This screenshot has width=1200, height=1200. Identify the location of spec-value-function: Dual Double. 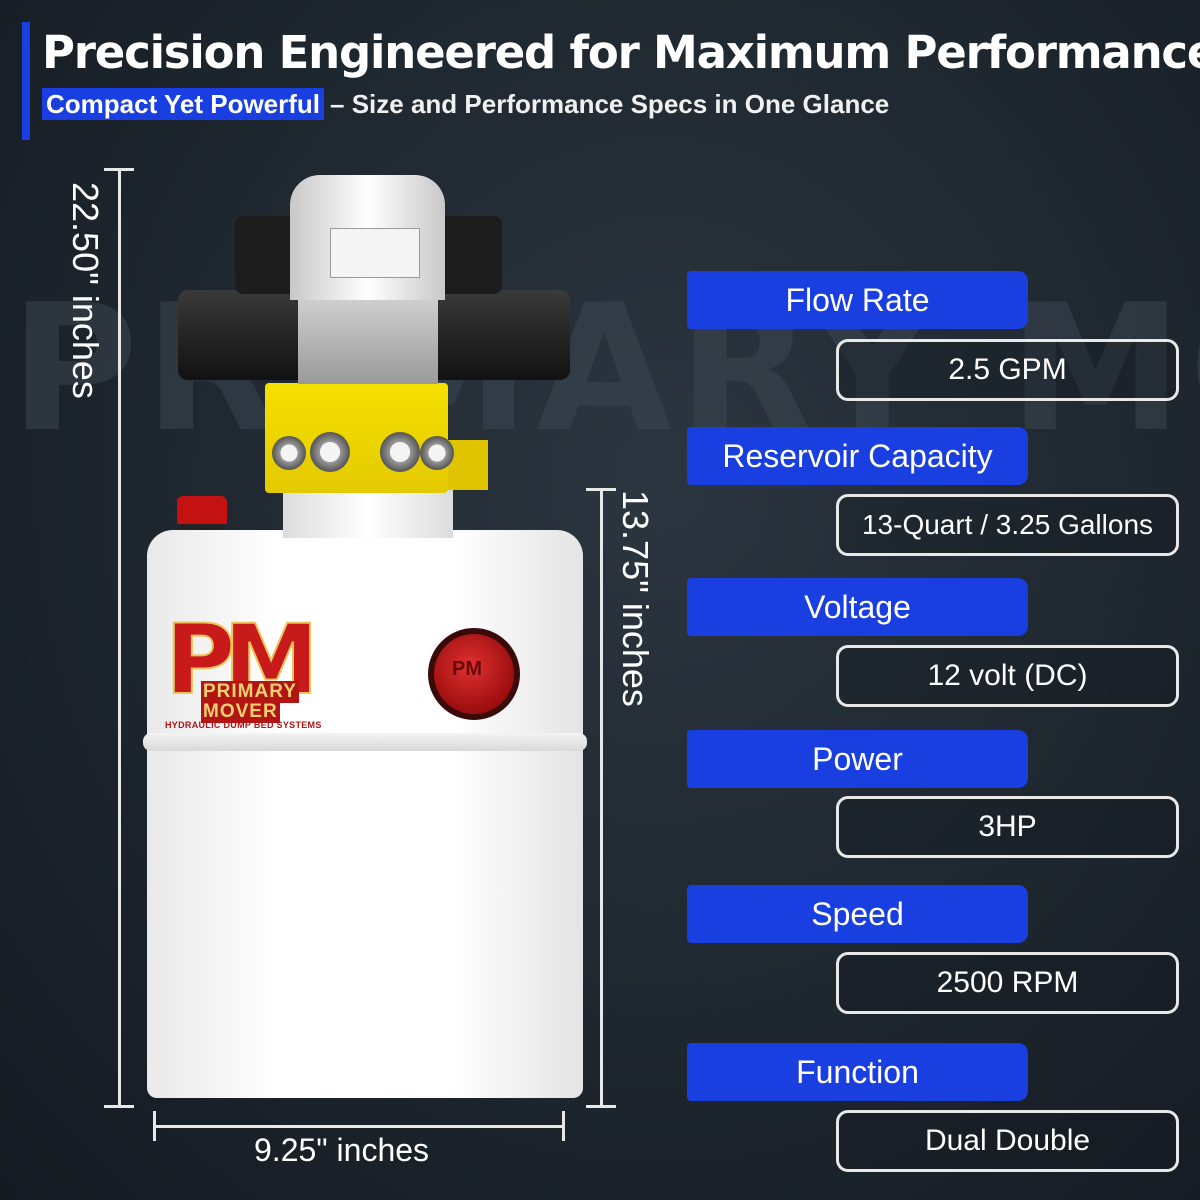
(1007, 1141).